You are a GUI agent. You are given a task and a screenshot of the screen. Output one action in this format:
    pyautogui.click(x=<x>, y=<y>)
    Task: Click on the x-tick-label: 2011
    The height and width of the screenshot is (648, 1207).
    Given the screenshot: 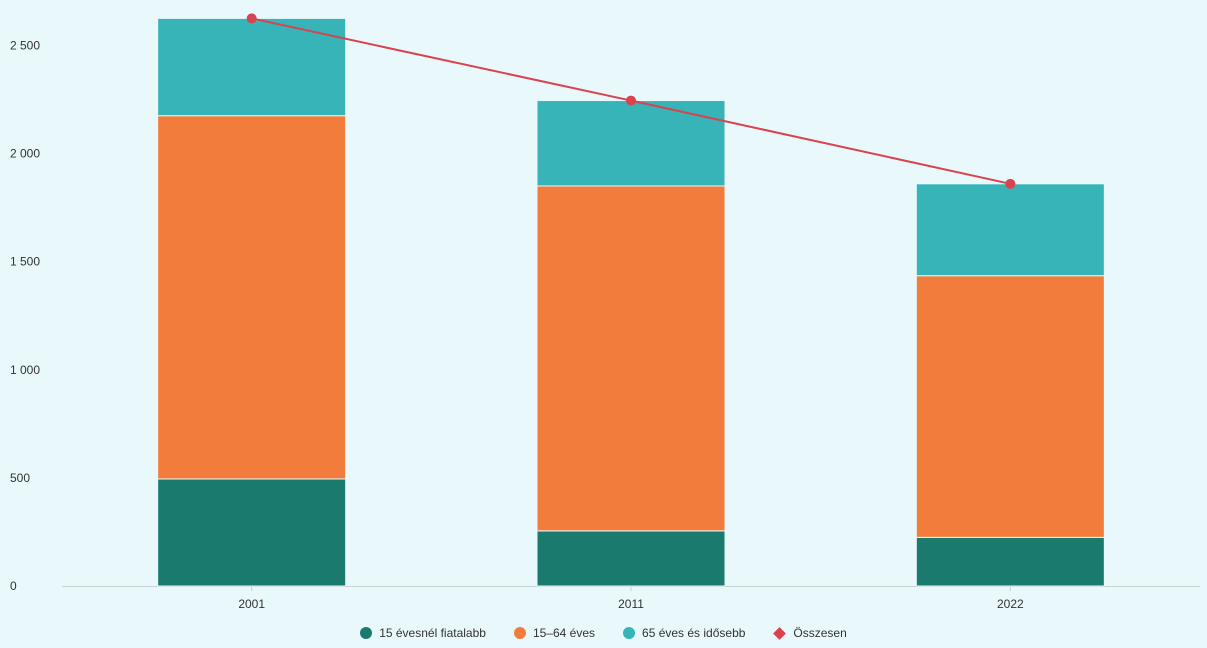 What is the action you would take?
    pyautogui.click(x=631, y=604)
    